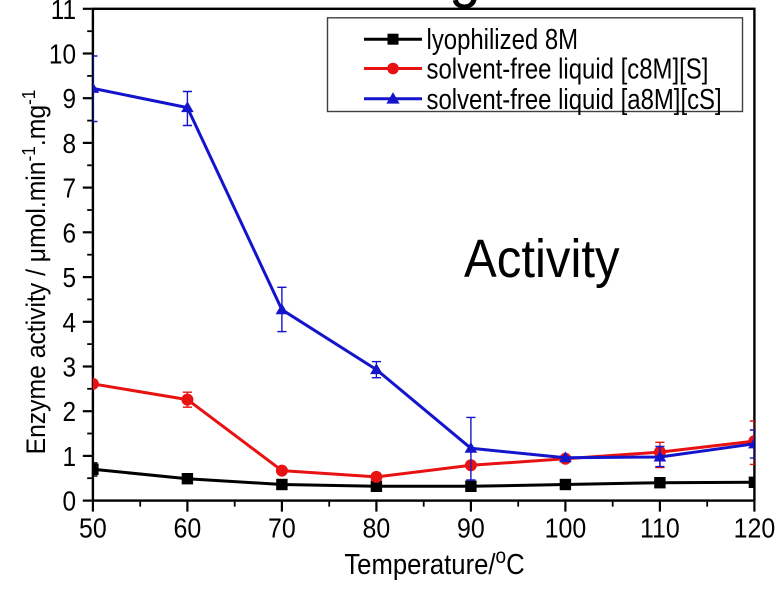 This screenshot has height=589, width=777. I want to click on svg-text: 110, so click(660, 528).